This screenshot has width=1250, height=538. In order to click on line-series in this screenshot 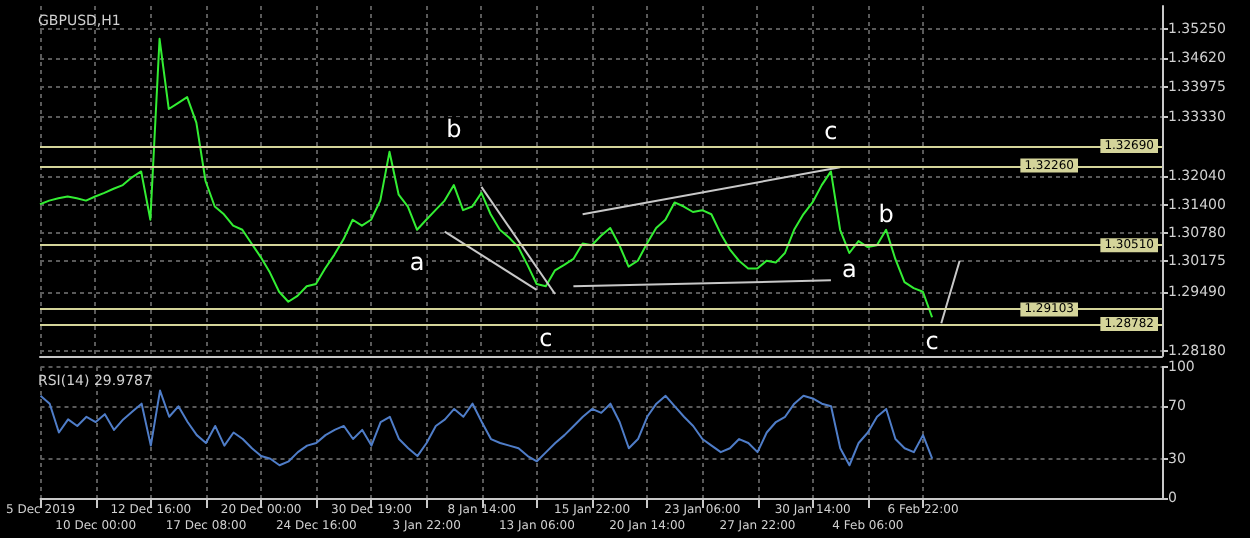, I will do `click(486, 428)`.